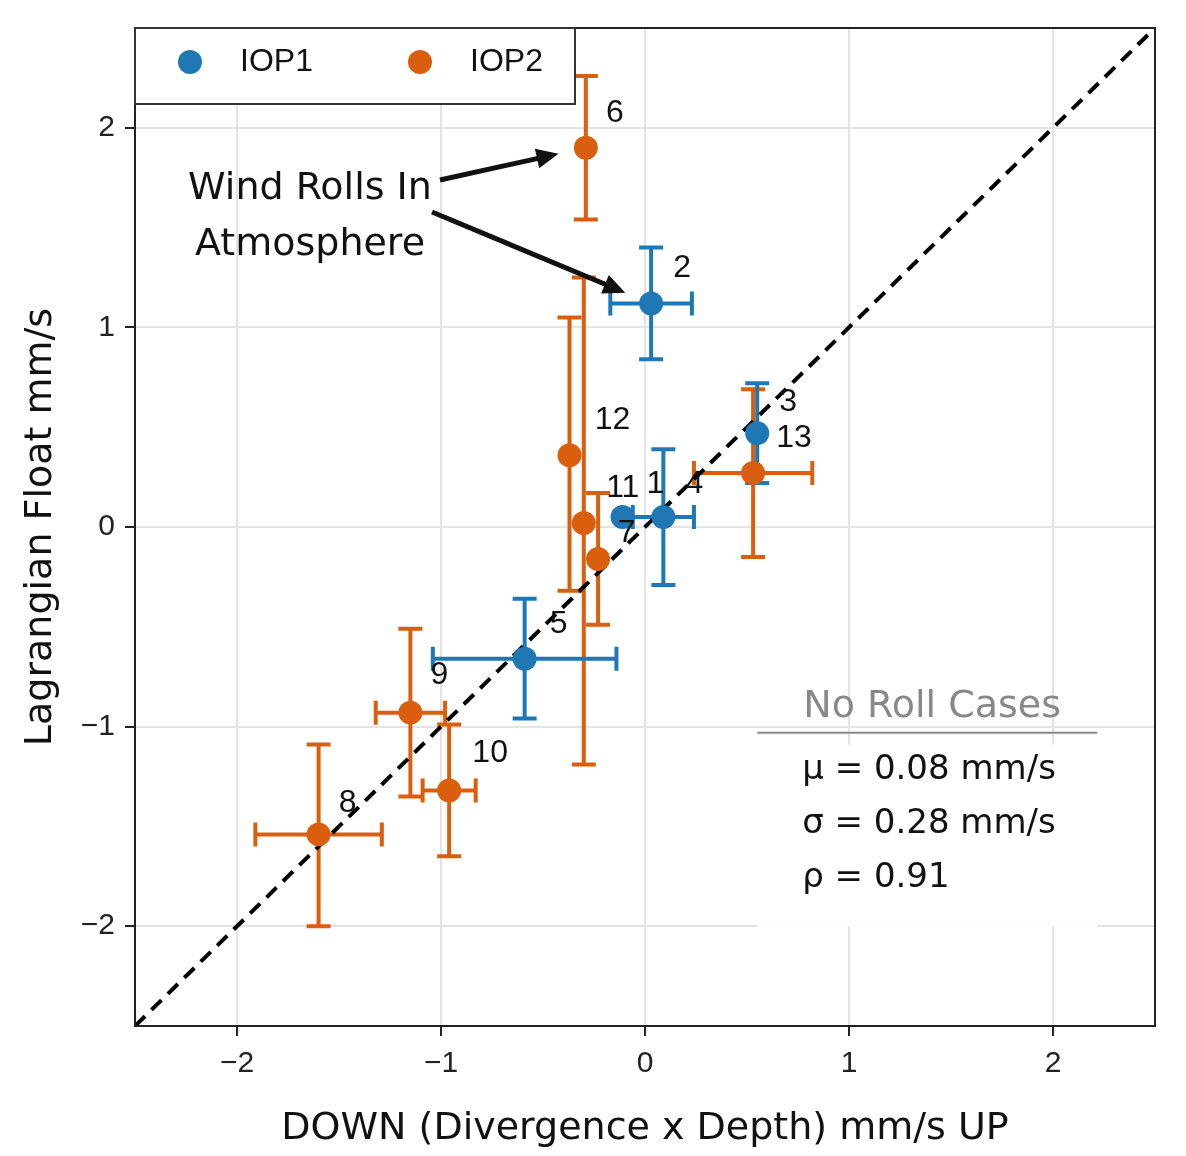  What do you see at coordinates (490, 751) in the screenshot?
I see `annotation: 10` at bounding box center [490, 751].